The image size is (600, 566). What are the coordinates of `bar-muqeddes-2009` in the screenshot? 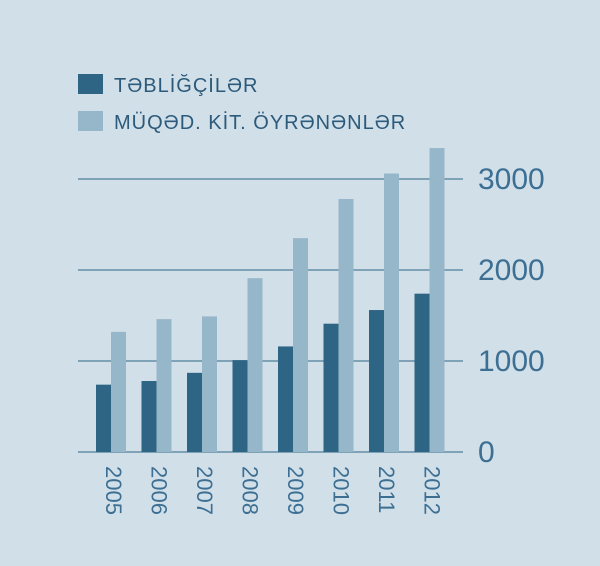 It's located at (300, 345).